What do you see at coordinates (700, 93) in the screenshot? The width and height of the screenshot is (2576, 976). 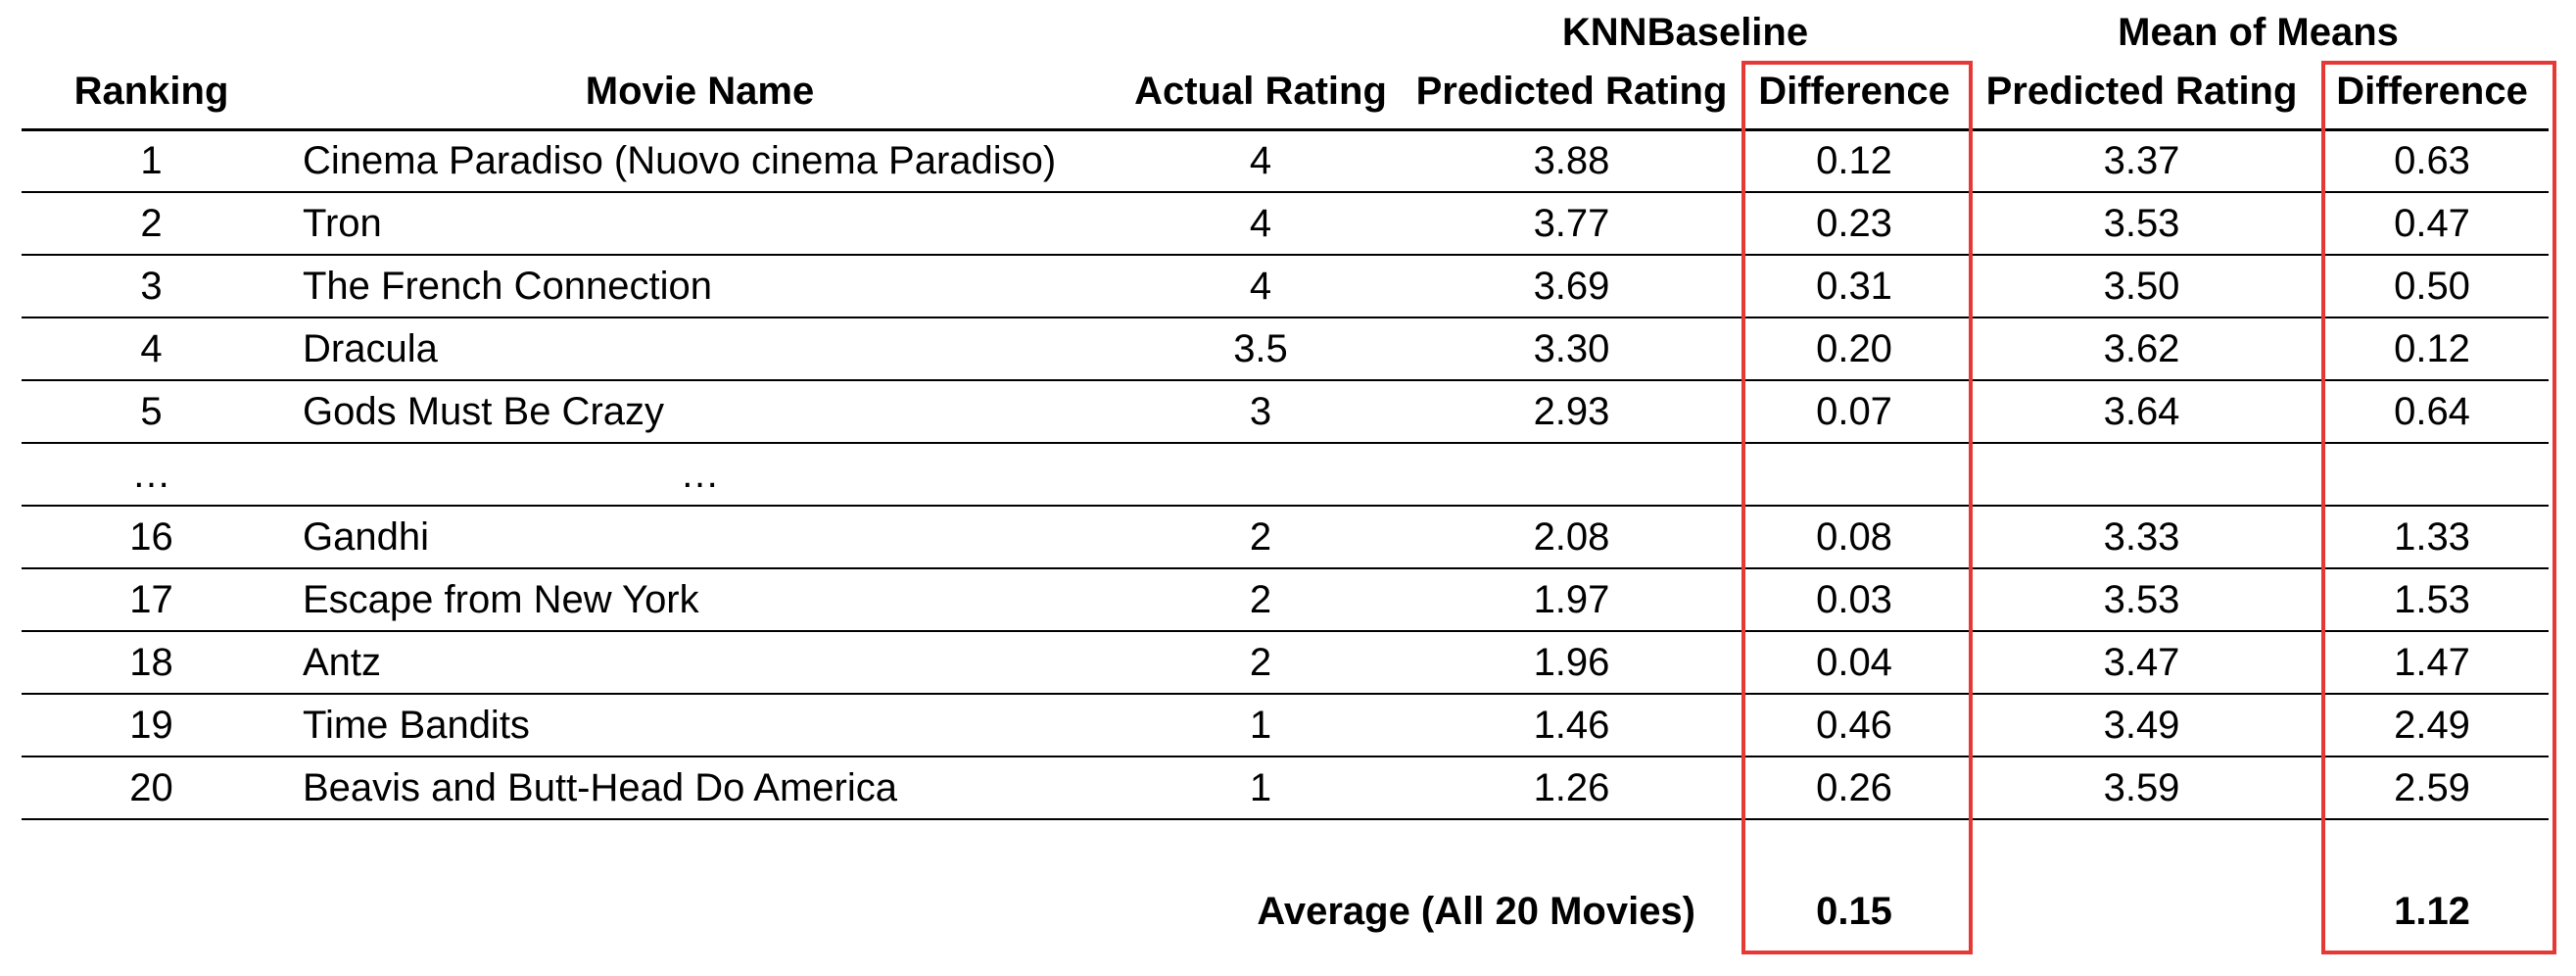 I see `col-header-movie-name: Movie Name` at bounding box center [700, 93].